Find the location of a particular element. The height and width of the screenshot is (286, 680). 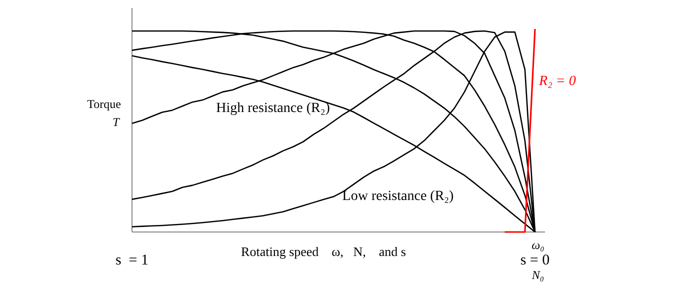

text: s = 0 is located at coordinates (535, 260).